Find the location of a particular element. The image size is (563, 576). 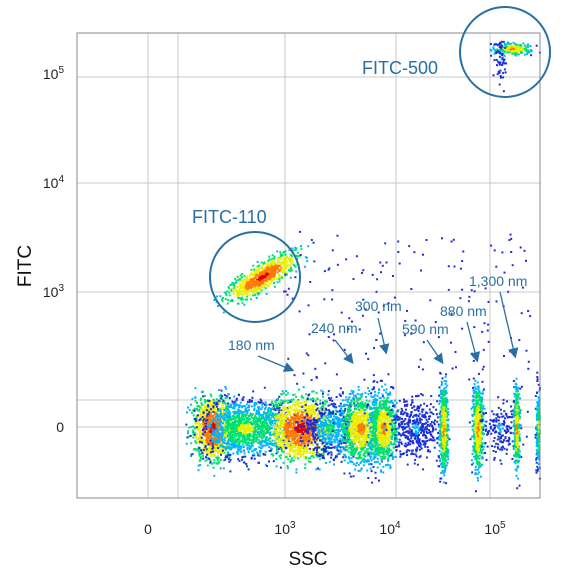

y-tick-label: 10³ is located at coordinates (54, 291).